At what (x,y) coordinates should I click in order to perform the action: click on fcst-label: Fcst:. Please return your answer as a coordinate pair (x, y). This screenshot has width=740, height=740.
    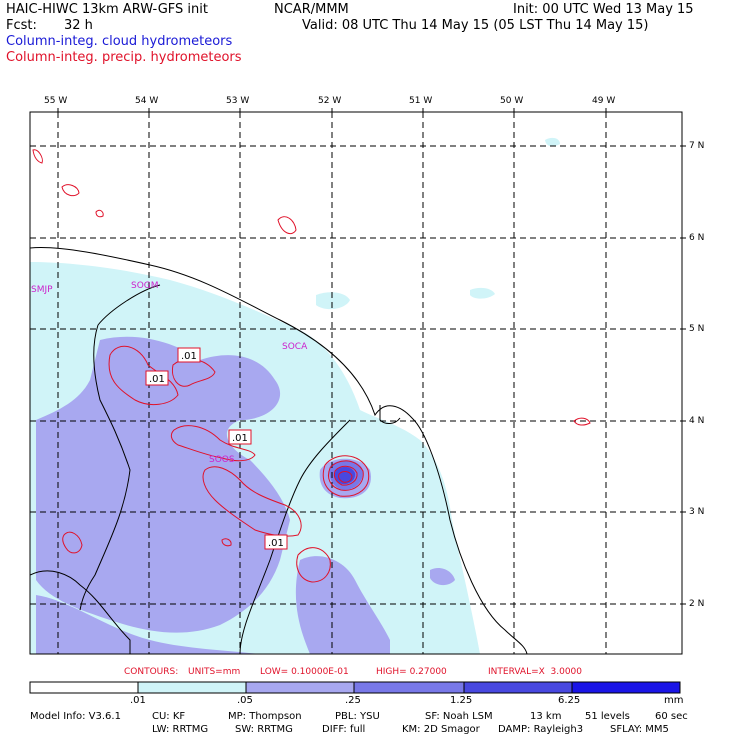
    Looking at the image, I should click on (21, 25).